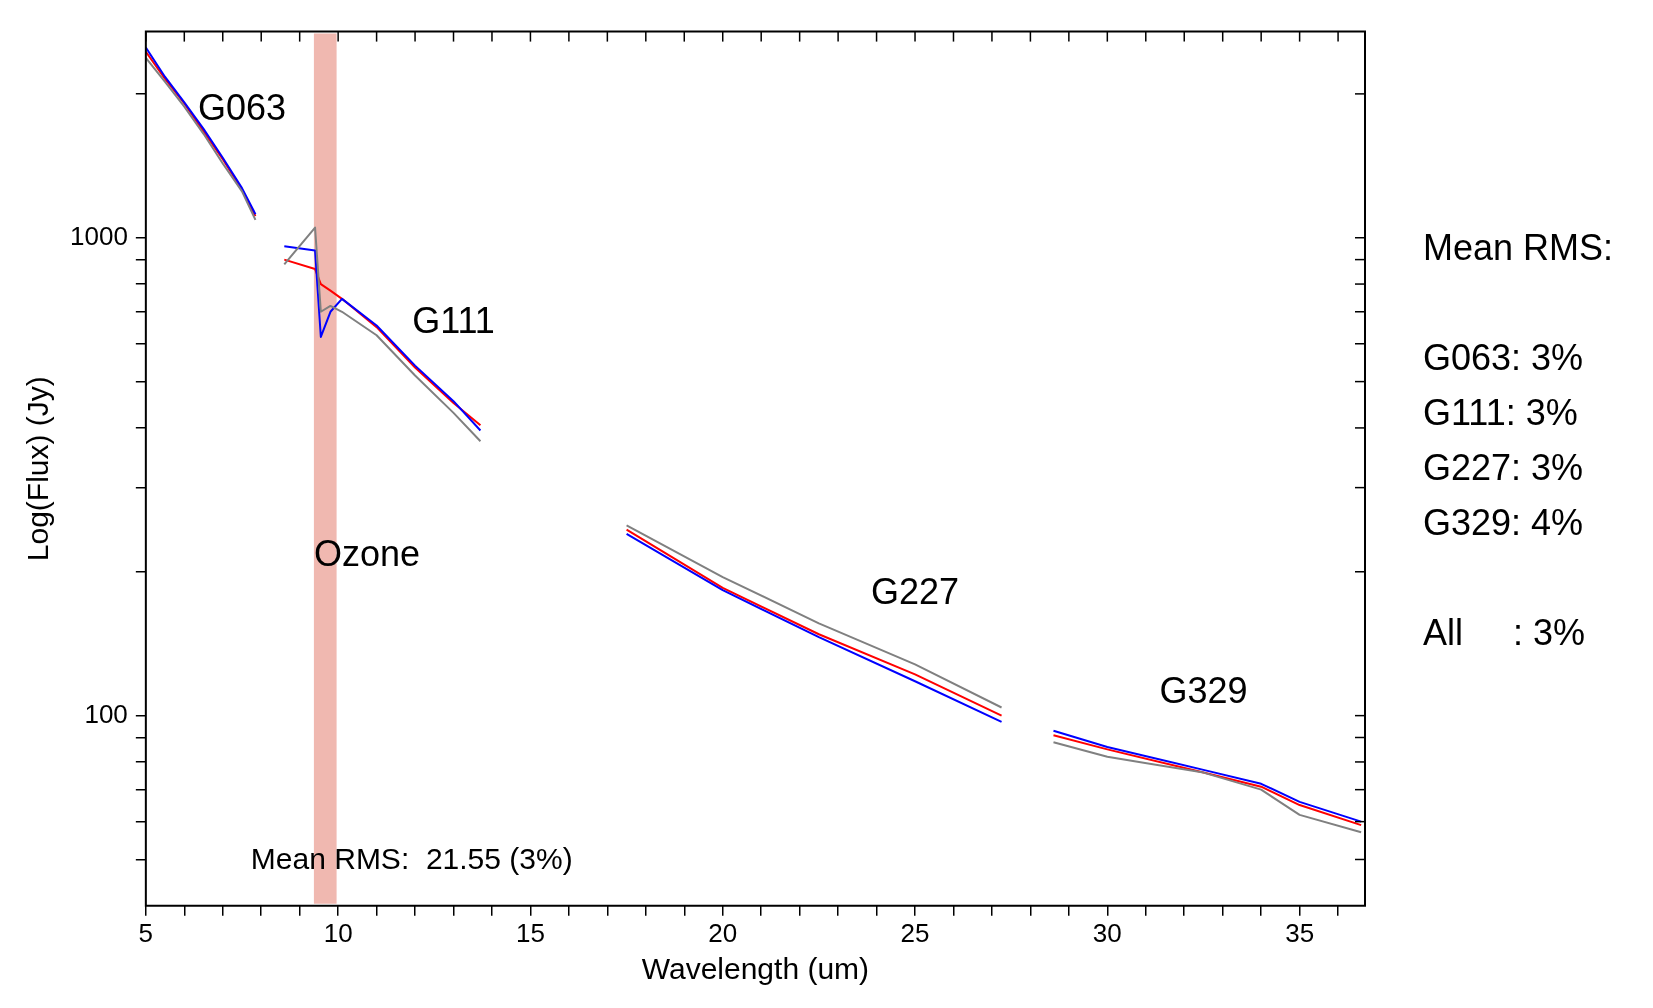  What do you see at coordinates (38, 469) in the screenshot?
I see `y-axis-title: Log(Flux) (Jy)` at bounding box center [38, 469].